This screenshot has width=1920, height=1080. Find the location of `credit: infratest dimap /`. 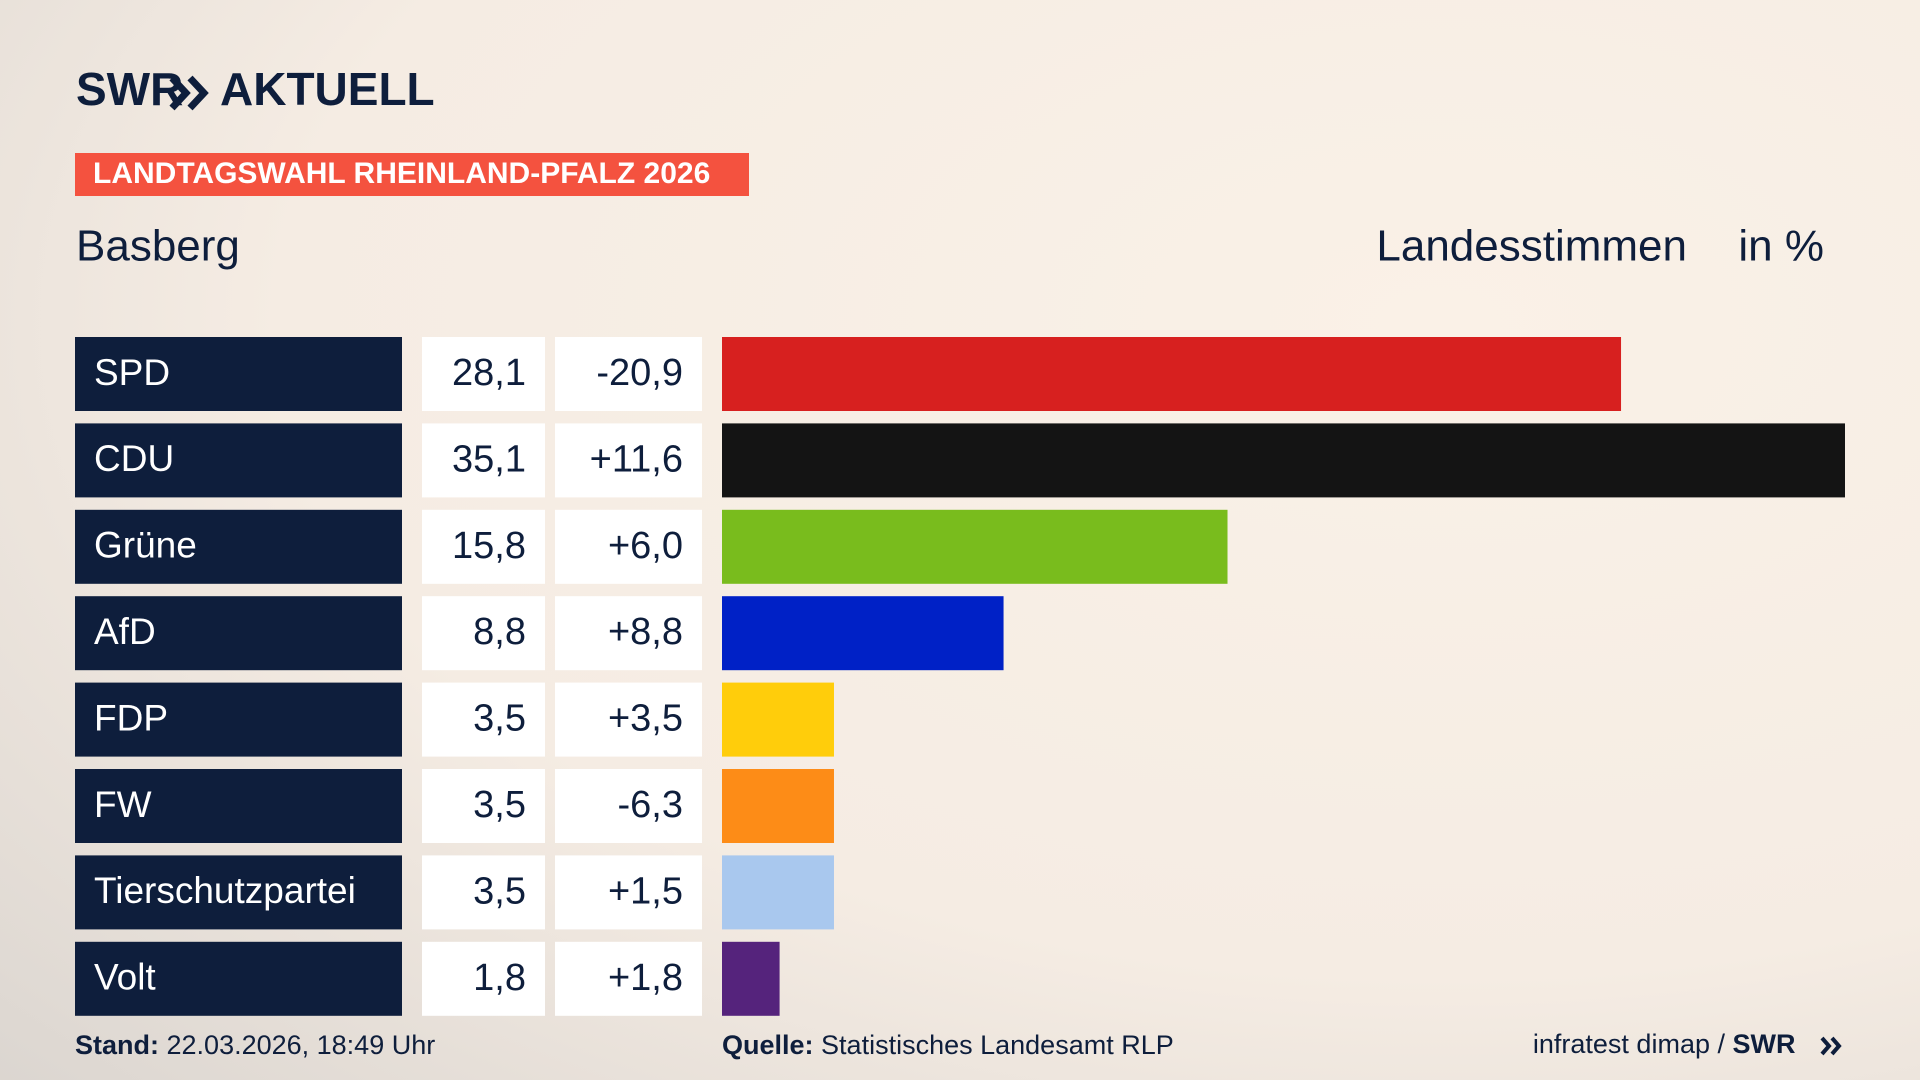

credit: infratest dimap / is located at coordinates (1633, 1044).